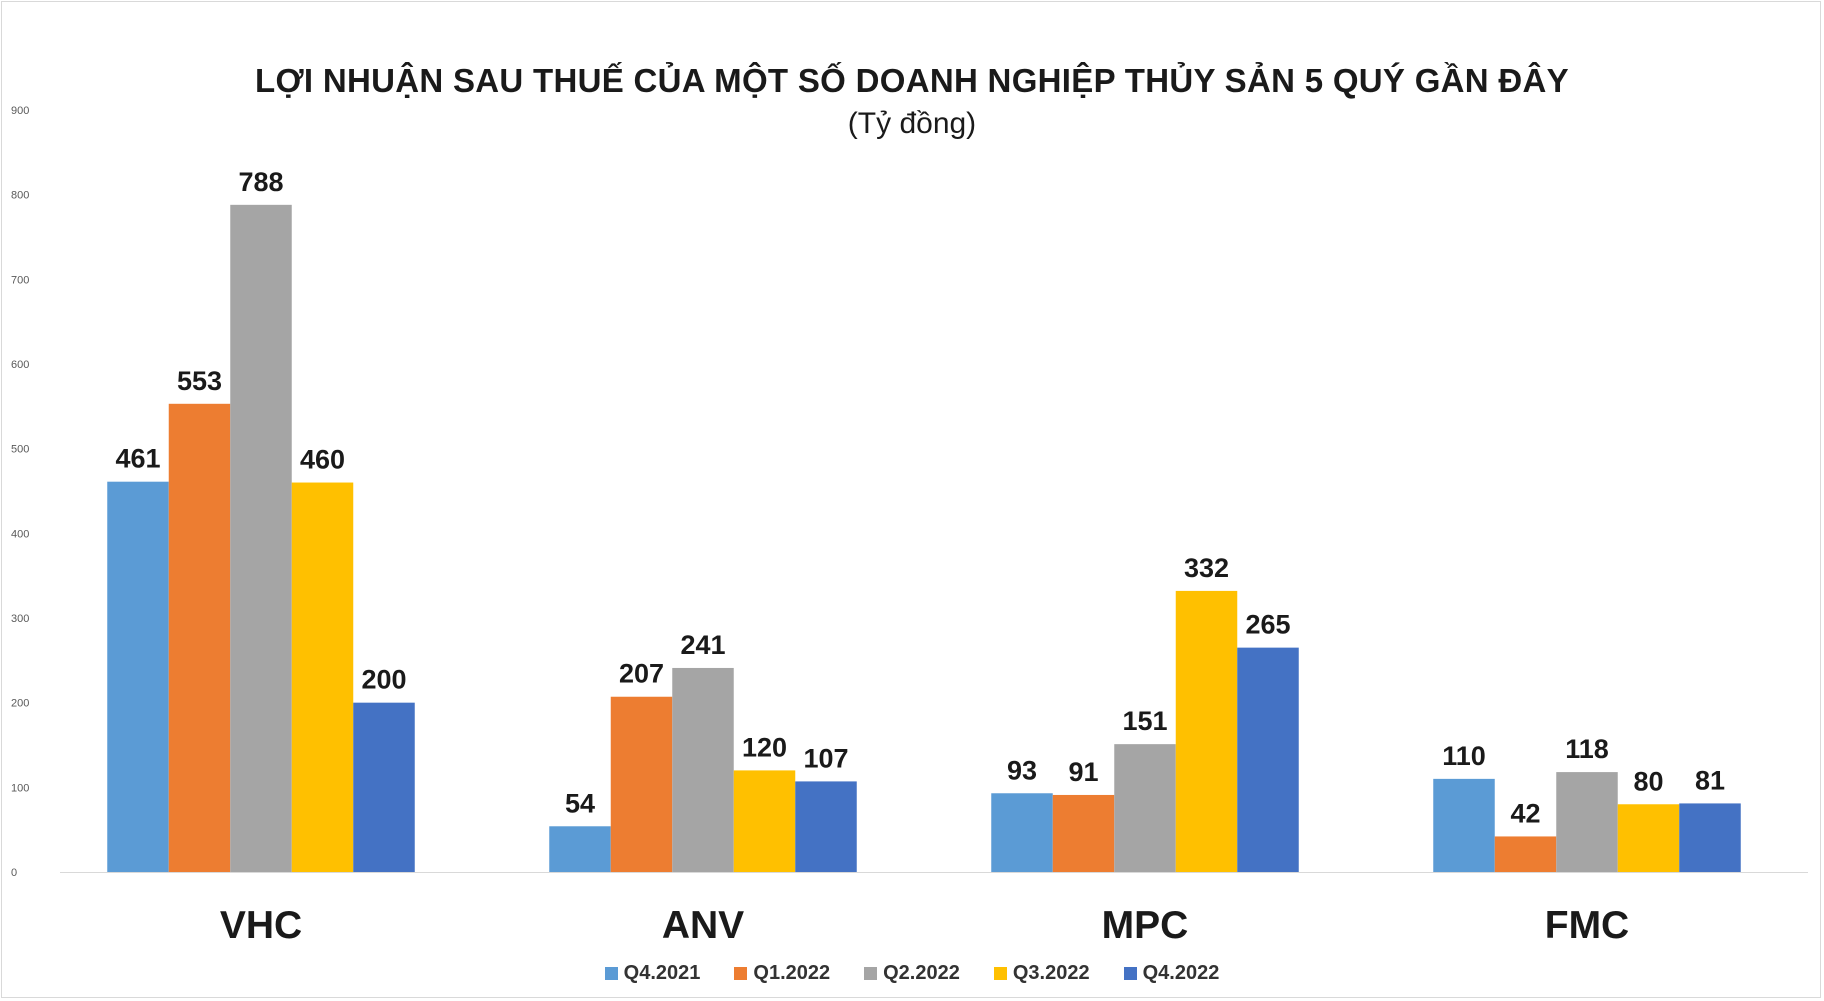 The width and height of the screenshot is (1824, 1001). What do you see at coordinates (702, 645) in the screenshot?
I see `data-label: 241` at bounding box center [702, 645].